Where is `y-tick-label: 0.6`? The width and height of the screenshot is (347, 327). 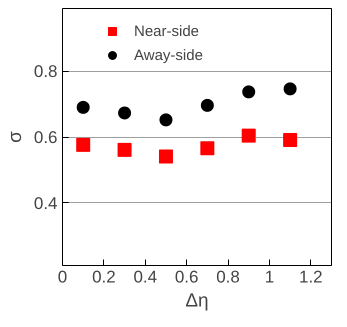
y-tick-label: 0.6 is located at coordinates (46, 137).